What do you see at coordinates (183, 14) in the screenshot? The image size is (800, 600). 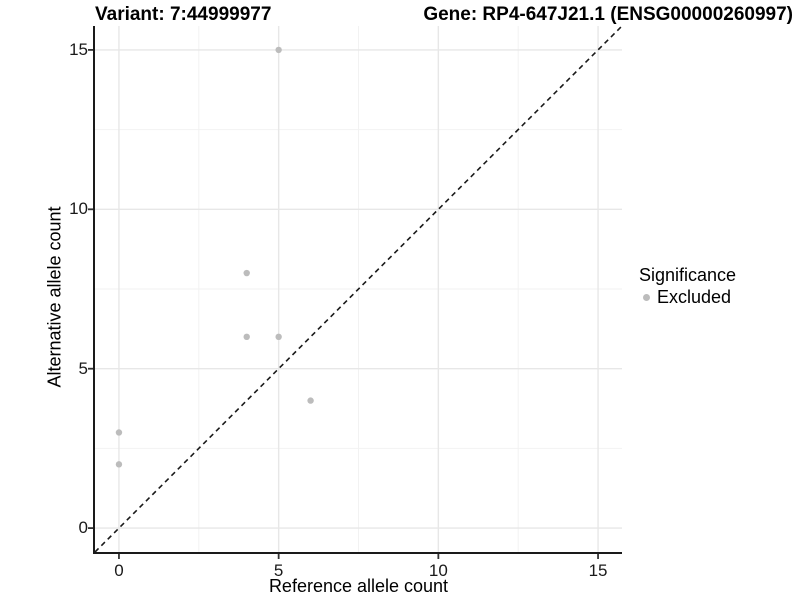 I see `plot-title-variant: Variant: 7:44999977` at bounding box center [183, 14].